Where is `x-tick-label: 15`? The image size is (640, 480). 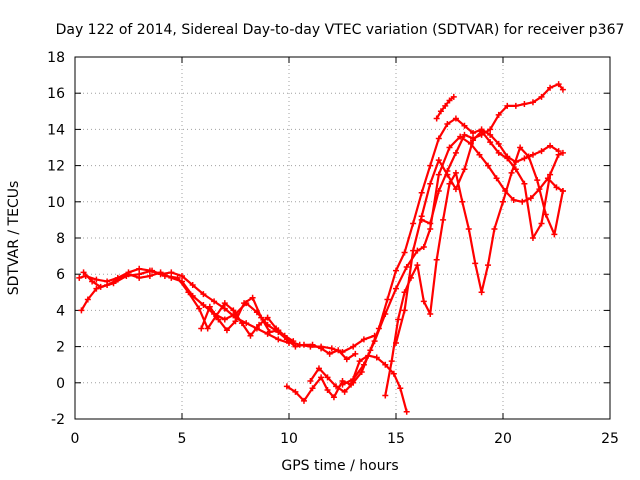
x-tick-label: 15 is located at coordinates (396, 439).